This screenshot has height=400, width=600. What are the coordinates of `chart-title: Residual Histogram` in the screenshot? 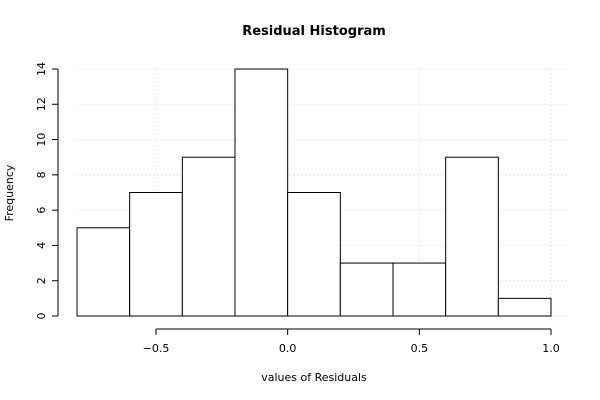 It's located at (314, 31).